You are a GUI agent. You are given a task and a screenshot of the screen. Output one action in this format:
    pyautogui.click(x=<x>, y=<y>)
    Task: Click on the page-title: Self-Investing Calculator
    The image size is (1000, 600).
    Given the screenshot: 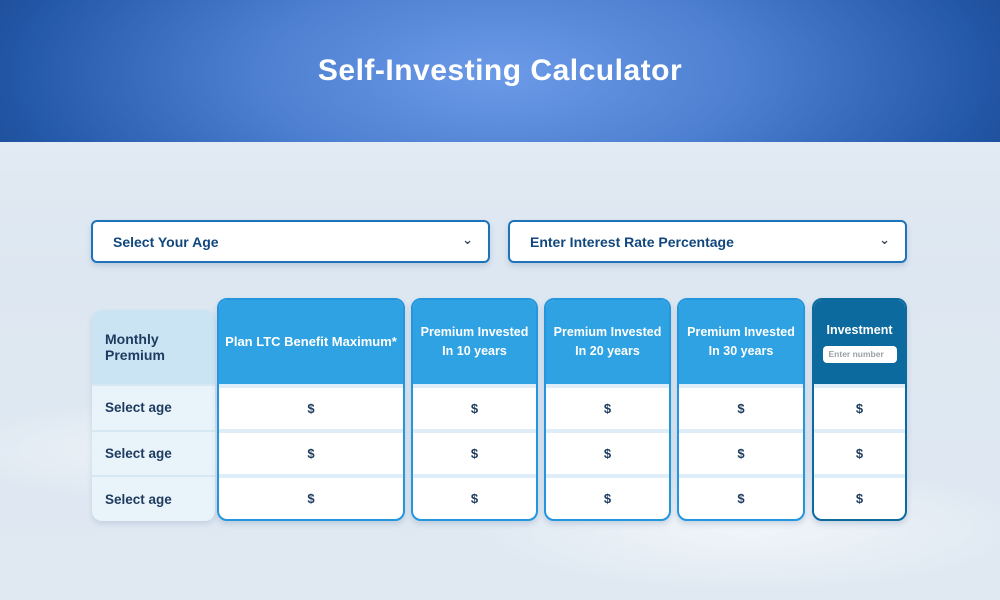 What is the action you would take?
    pyautogui.click(x=500, y=70)
    